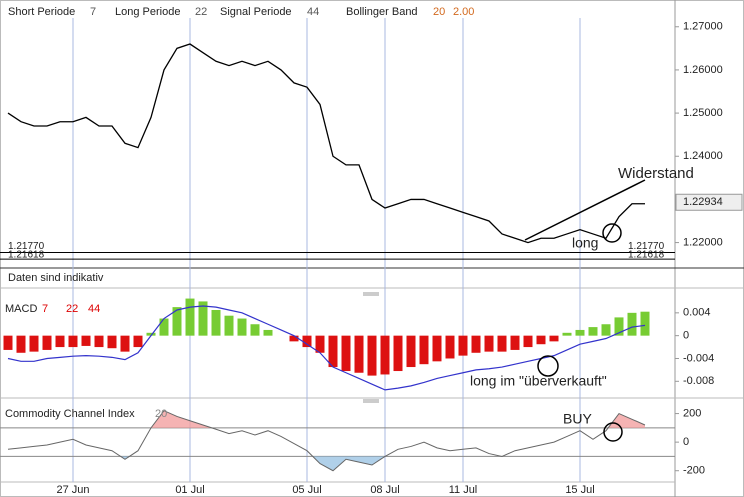 The height and width of the screenshot is (497, 744). What do you see at coordinates (326, 441) in the screenshot?
I see `cci-line` at bounding box center [326, 441].